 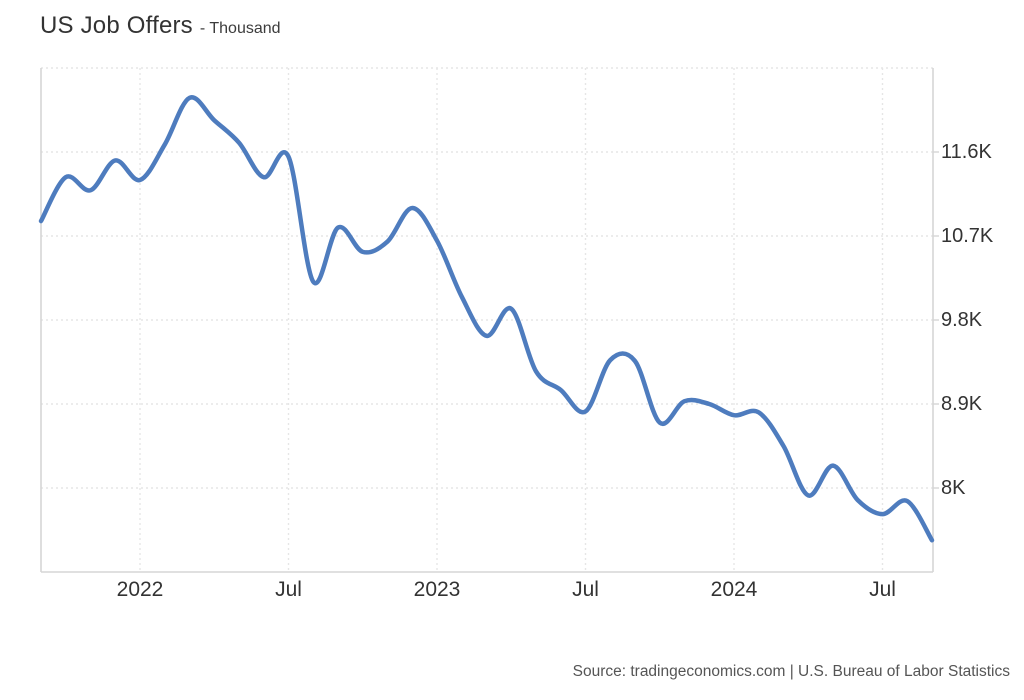 I want to click on y-axis-label: 8K, so click(x=953, y=488).